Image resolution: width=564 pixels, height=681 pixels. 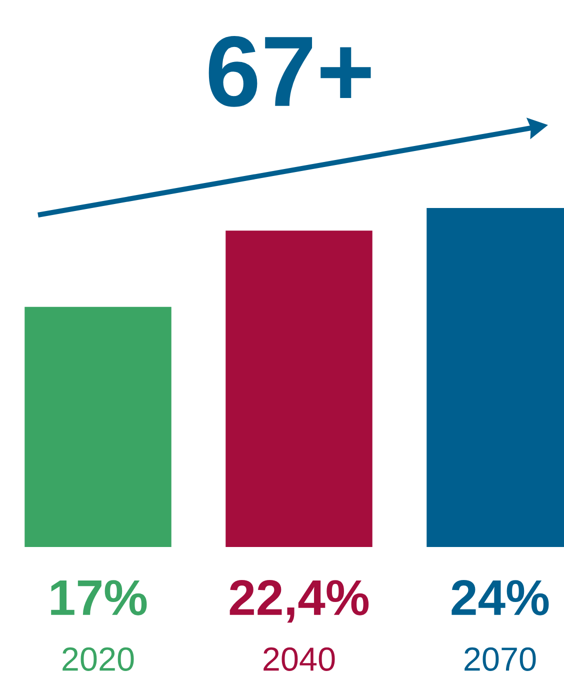 What do you see at coordinates (500, 659) in the screenshot?
I see `x-tick-label: 2070` at bounding box center [500, 659].